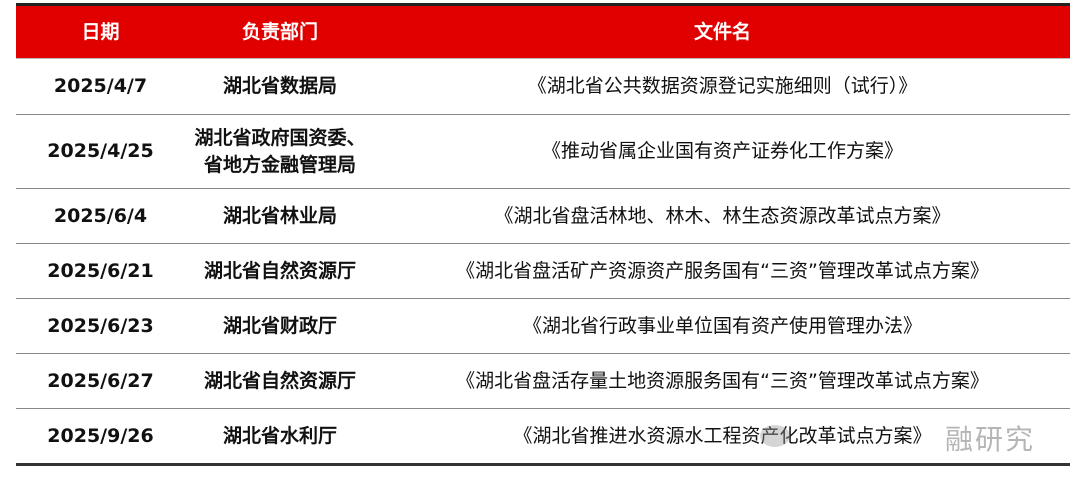 The width and height of the screenshot is (1080, 478). What do you see at coordinates (722, 31) in the screenshot?
I see `header-file: 文件名` at bounding box center [722, 31].